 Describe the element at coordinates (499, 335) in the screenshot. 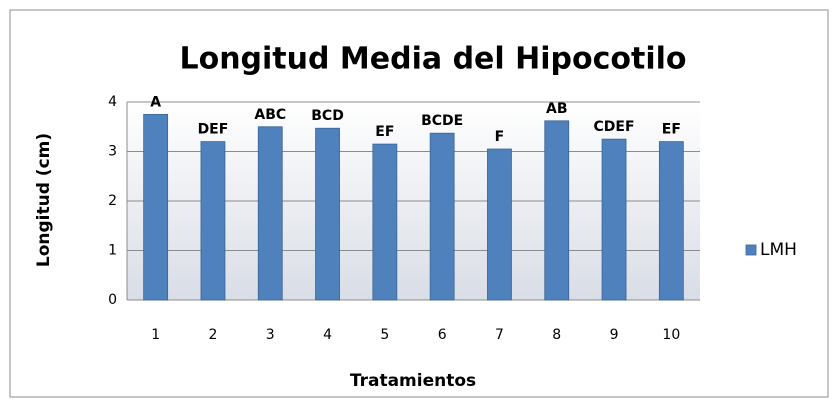

I see `x-tick-label: 7` at that location.